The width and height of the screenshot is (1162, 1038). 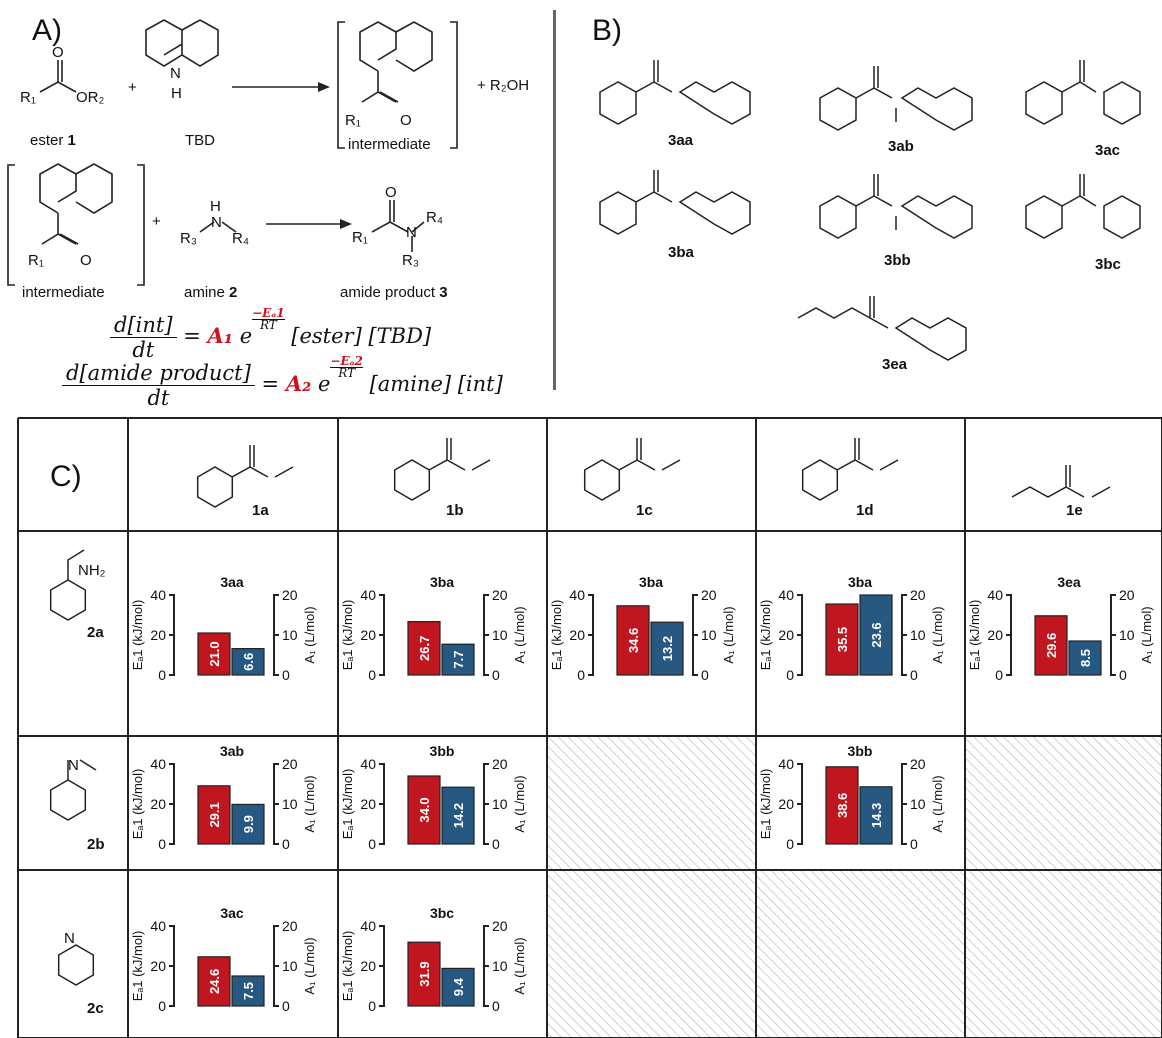 What do you see at coordinates (681, 140) in the screenshot?
I see `compound-3aa-label: 3aa` at bounding box center [681, 140].